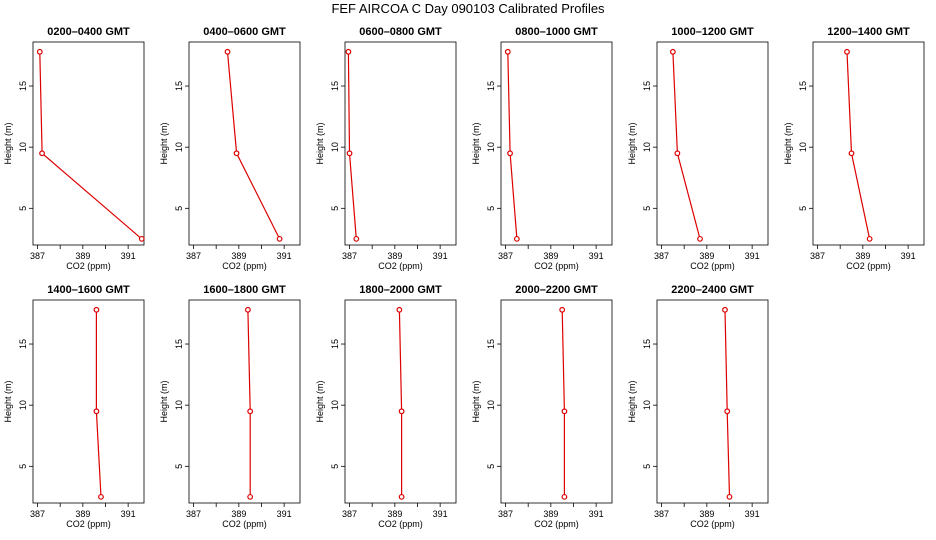 The width and height of the screenshot is (936, 540). Describe the element at coordinates (400, 290) in the screenshot. I see `panel-title: 1800–2000 GMT` at that location.